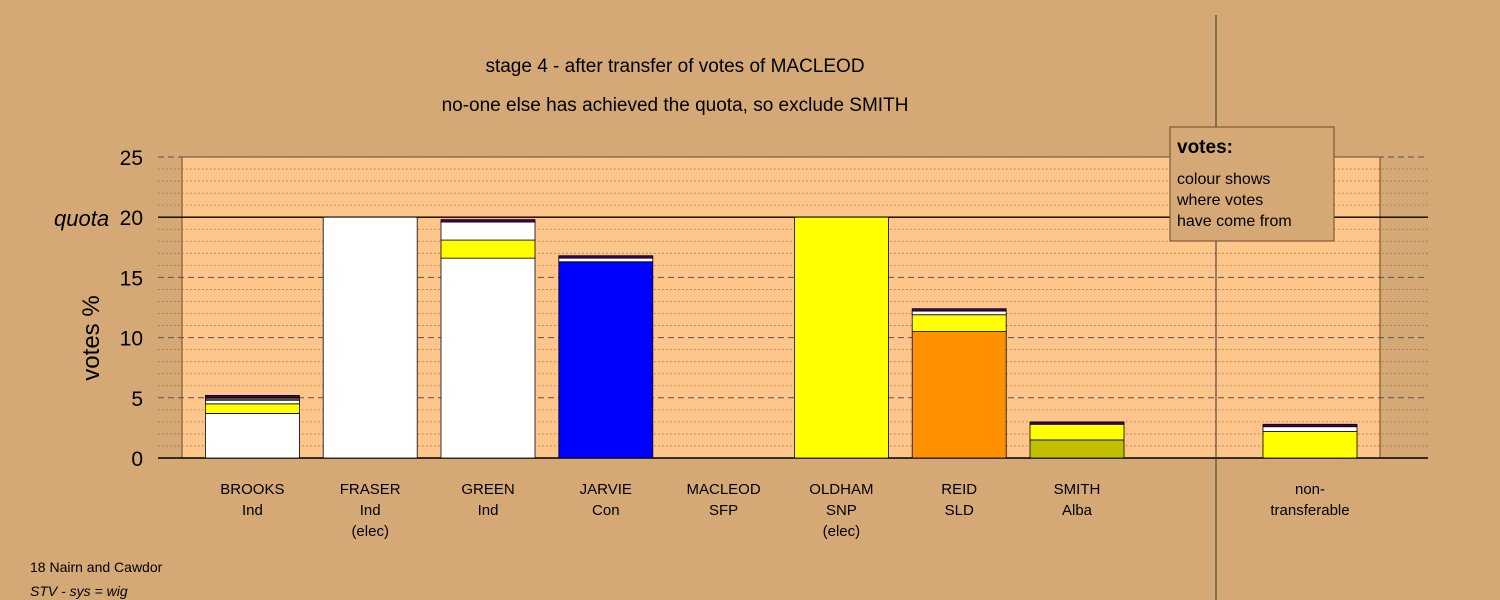 This screenshot has height=600, width=1500. What do you see at coordinates (81, 218) in the screenshot?
I see `quota-label: quota` at bounding box center [81, 218].